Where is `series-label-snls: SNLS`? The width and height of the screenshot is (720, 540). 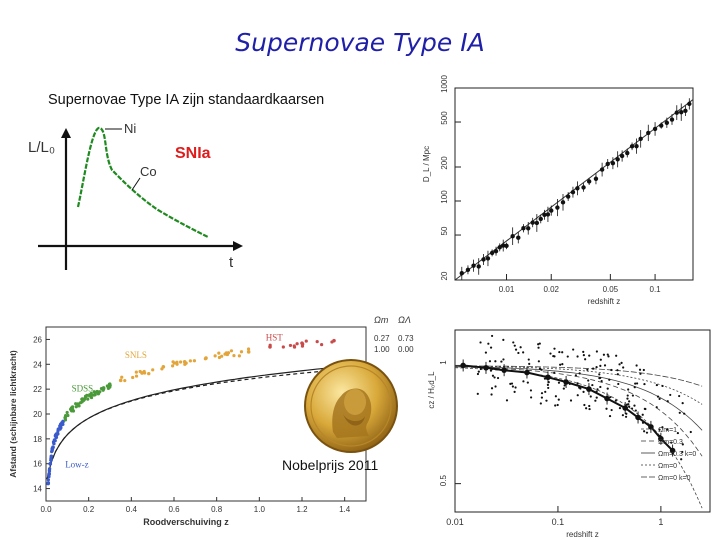
series-label-snls: SNLS is located at coordinates (136, 355).